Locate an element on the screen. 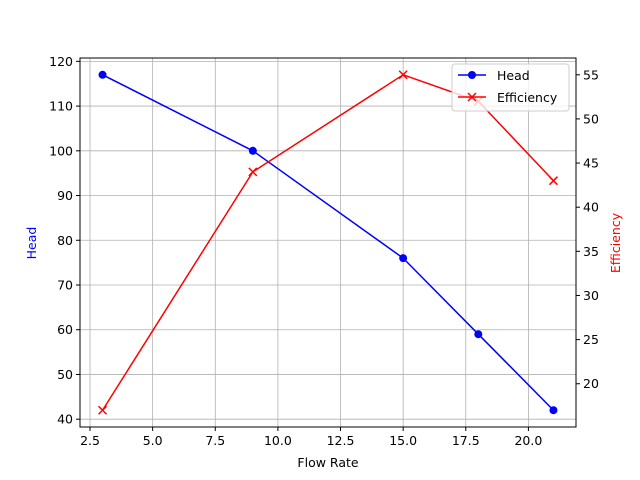  y-tick-label: 50 is located at coordinates (65, 374).